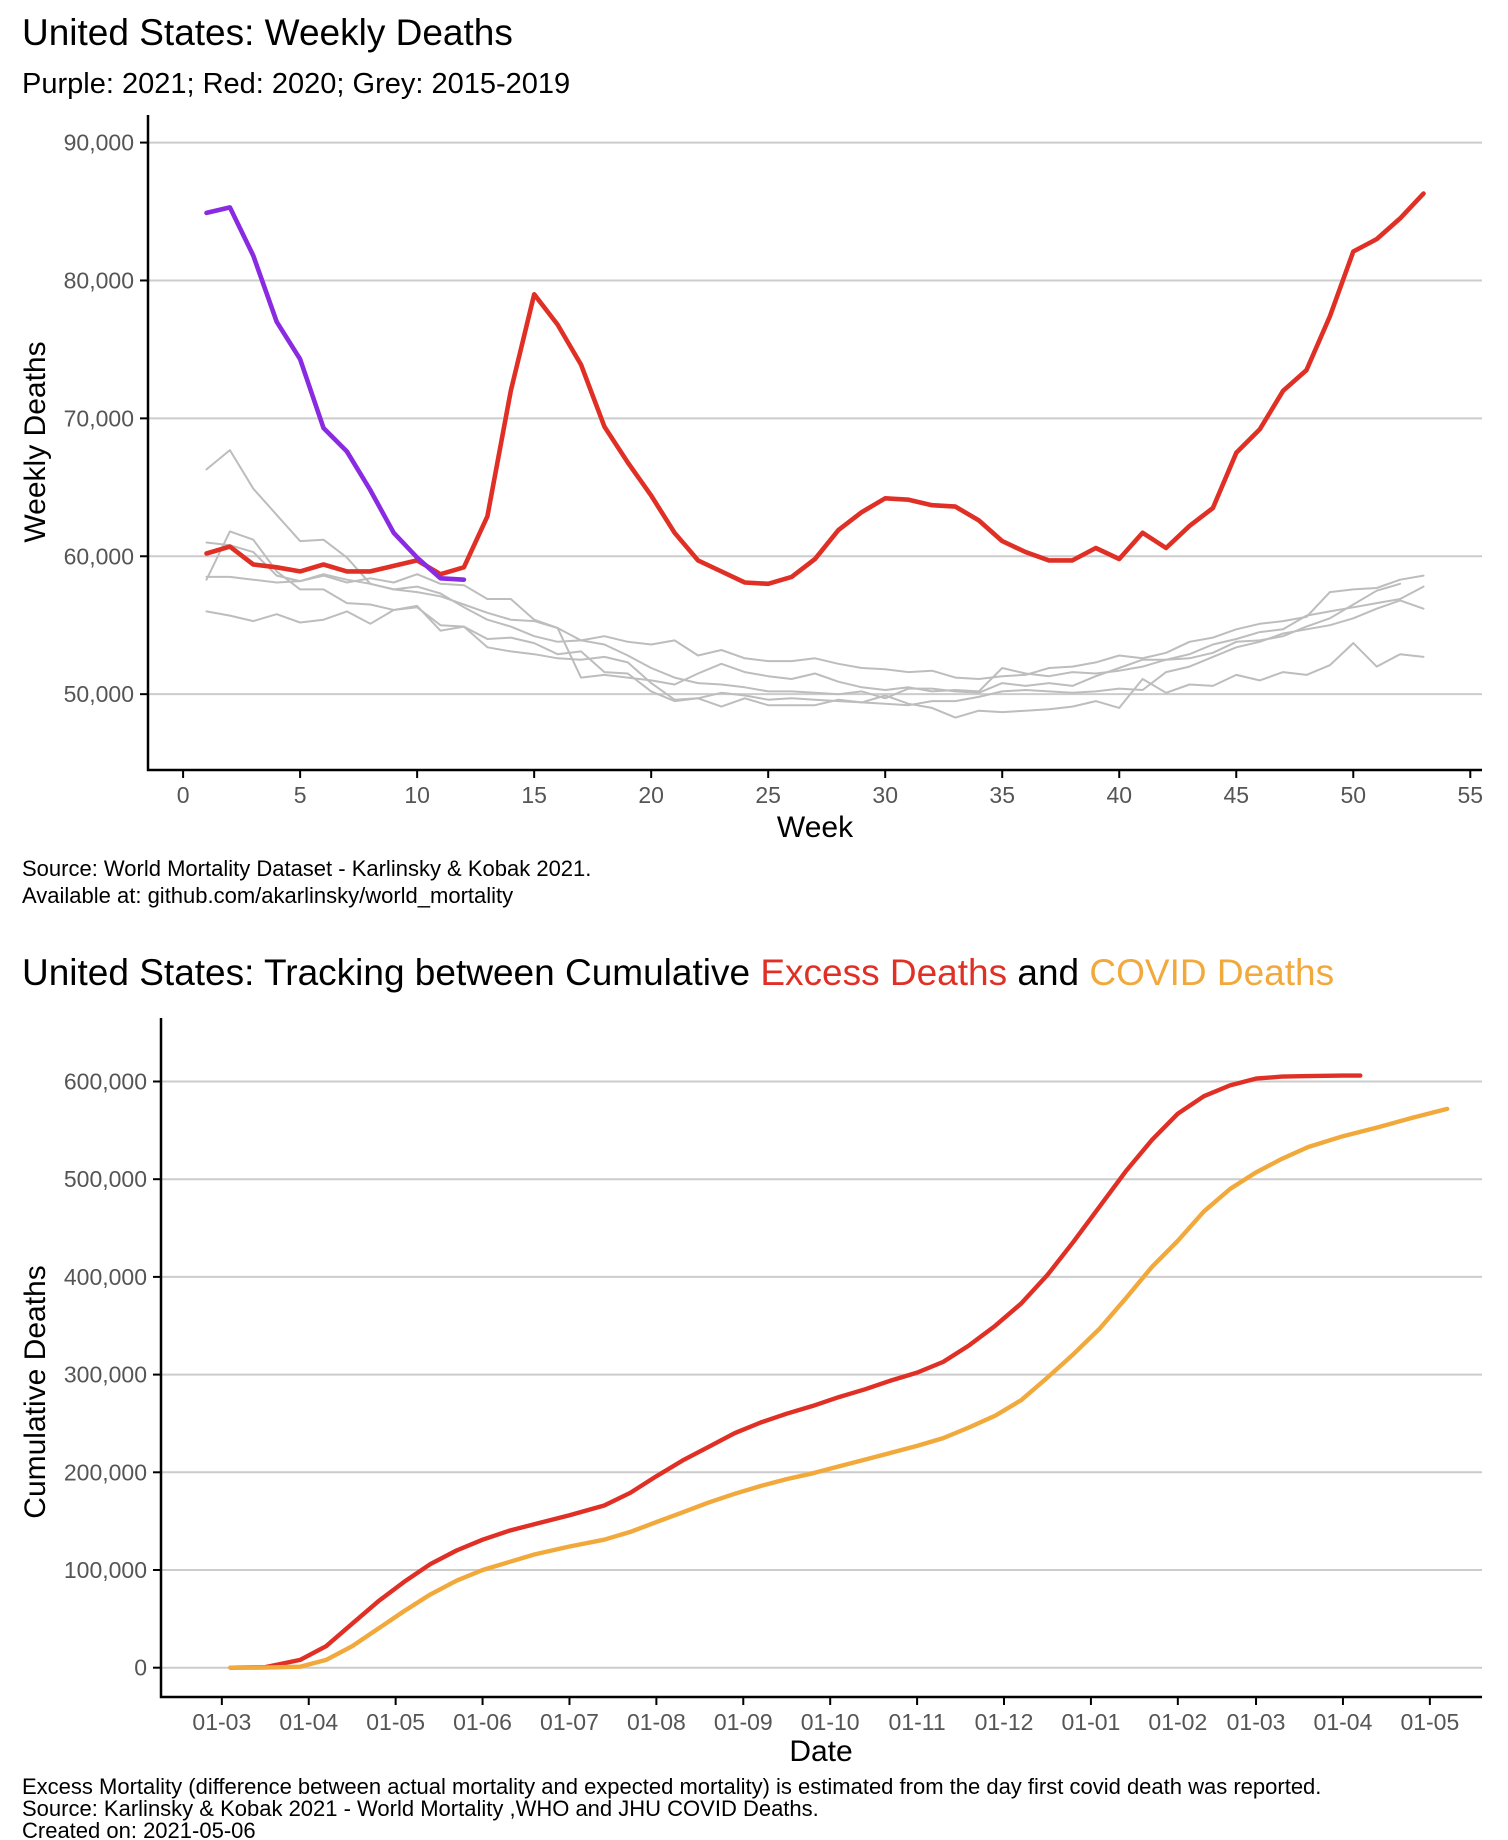 The height and width of the screenshot is (1840, 1508). I want to click on x-tick-label: 55, so click(1471, 795).